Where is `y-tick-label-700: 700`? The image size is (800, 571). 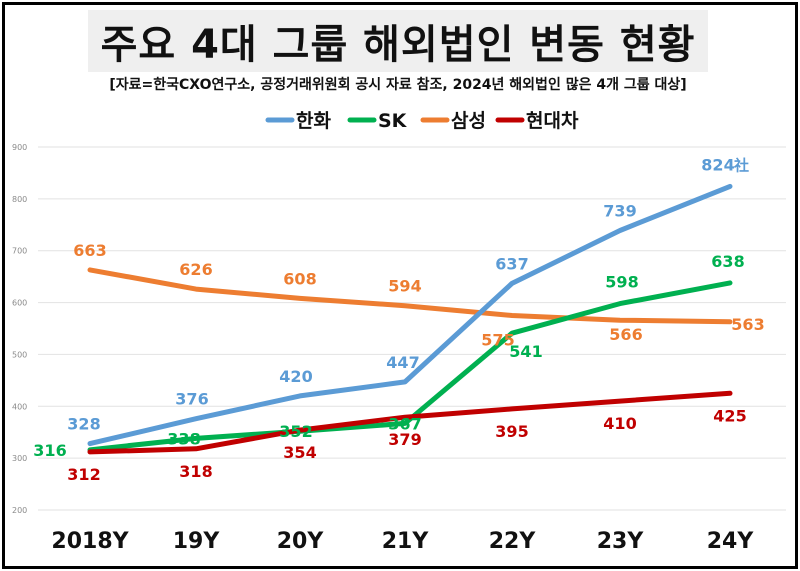 y-tick-label-700: 700 is located at coordinates (19, 251).